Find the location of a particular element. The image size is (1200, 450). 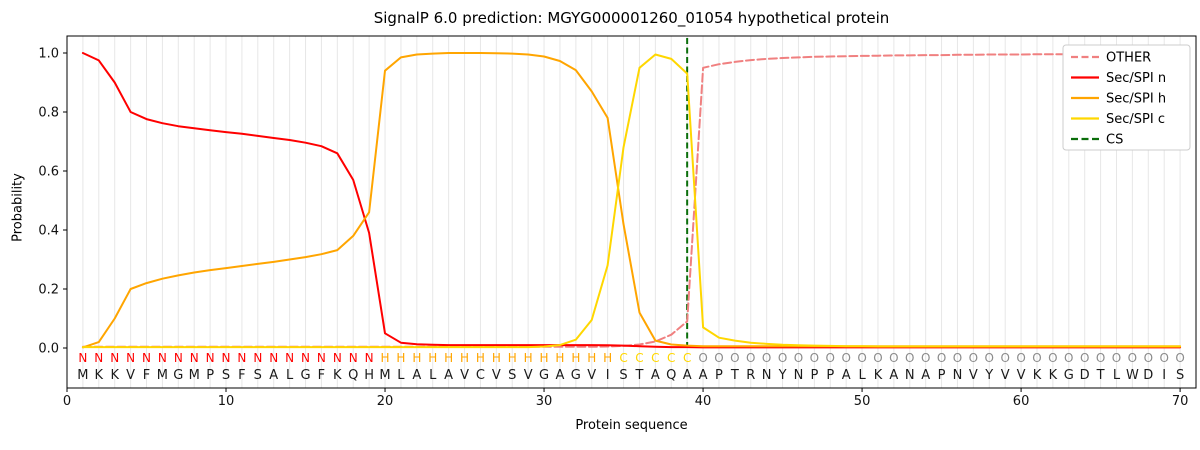

x-tick-label: 50 is located at coordinates (862, 401).